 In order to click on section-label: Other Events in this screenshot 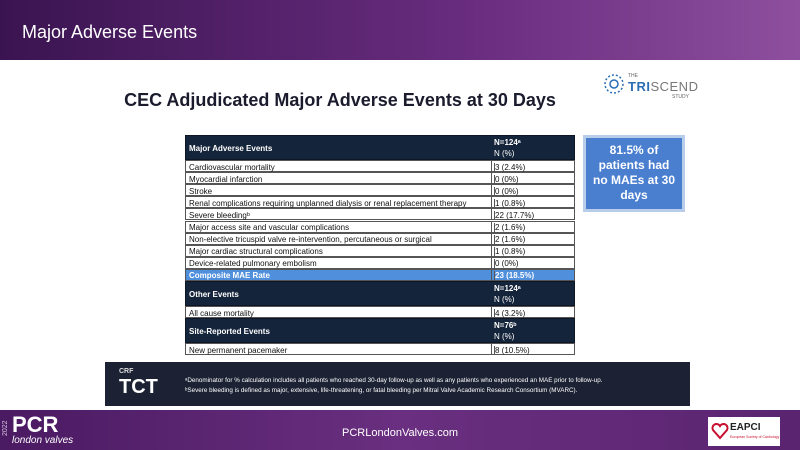, I will do `click(214, 294)`.